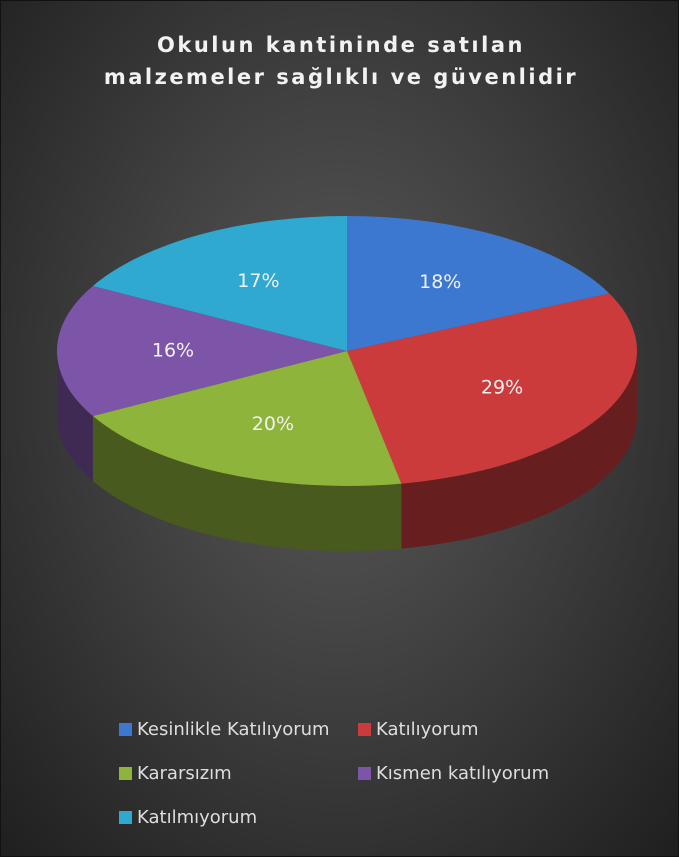 The height and width of the screenshot is (857, 679). What do you see at coordinates (258, 281) in the screenshot?
I see `data-label: 17%` at bounding box center [258, 281].